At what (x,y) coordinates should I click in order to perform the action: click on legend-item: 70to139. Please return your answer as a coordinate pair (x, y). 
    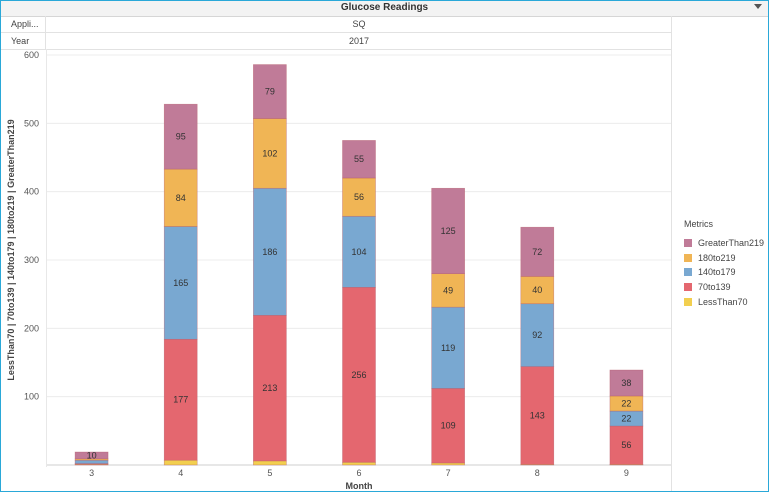
    Looking at the image, I should click on (724, 287).